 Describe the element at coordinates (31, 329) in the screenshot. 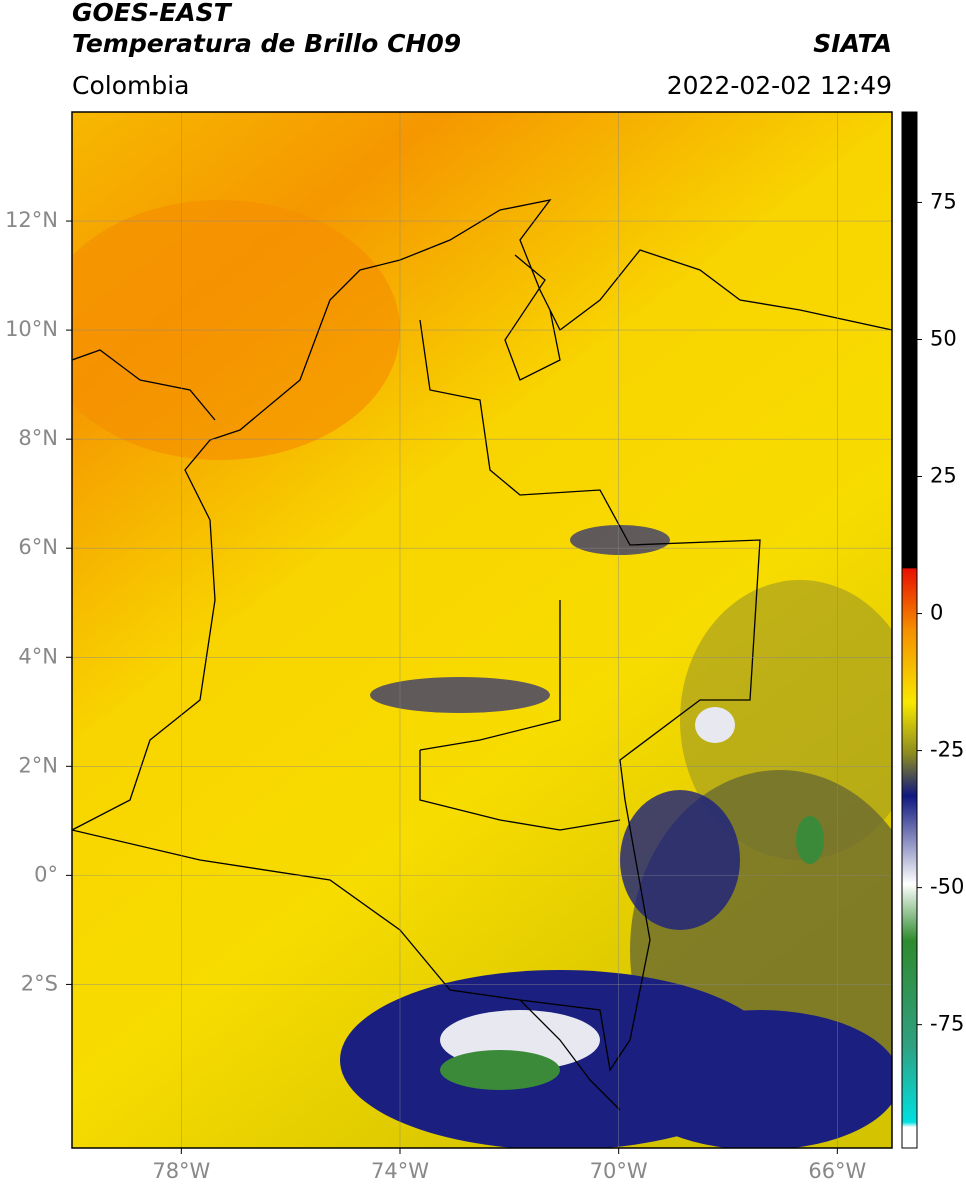

I see `y-tick-label: 10°N` at that location.